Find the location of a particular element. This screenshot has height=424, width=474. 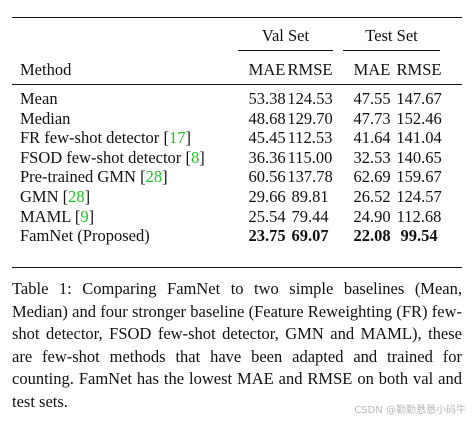

value-cell: 45.45 is located at coordinates (267, 138).